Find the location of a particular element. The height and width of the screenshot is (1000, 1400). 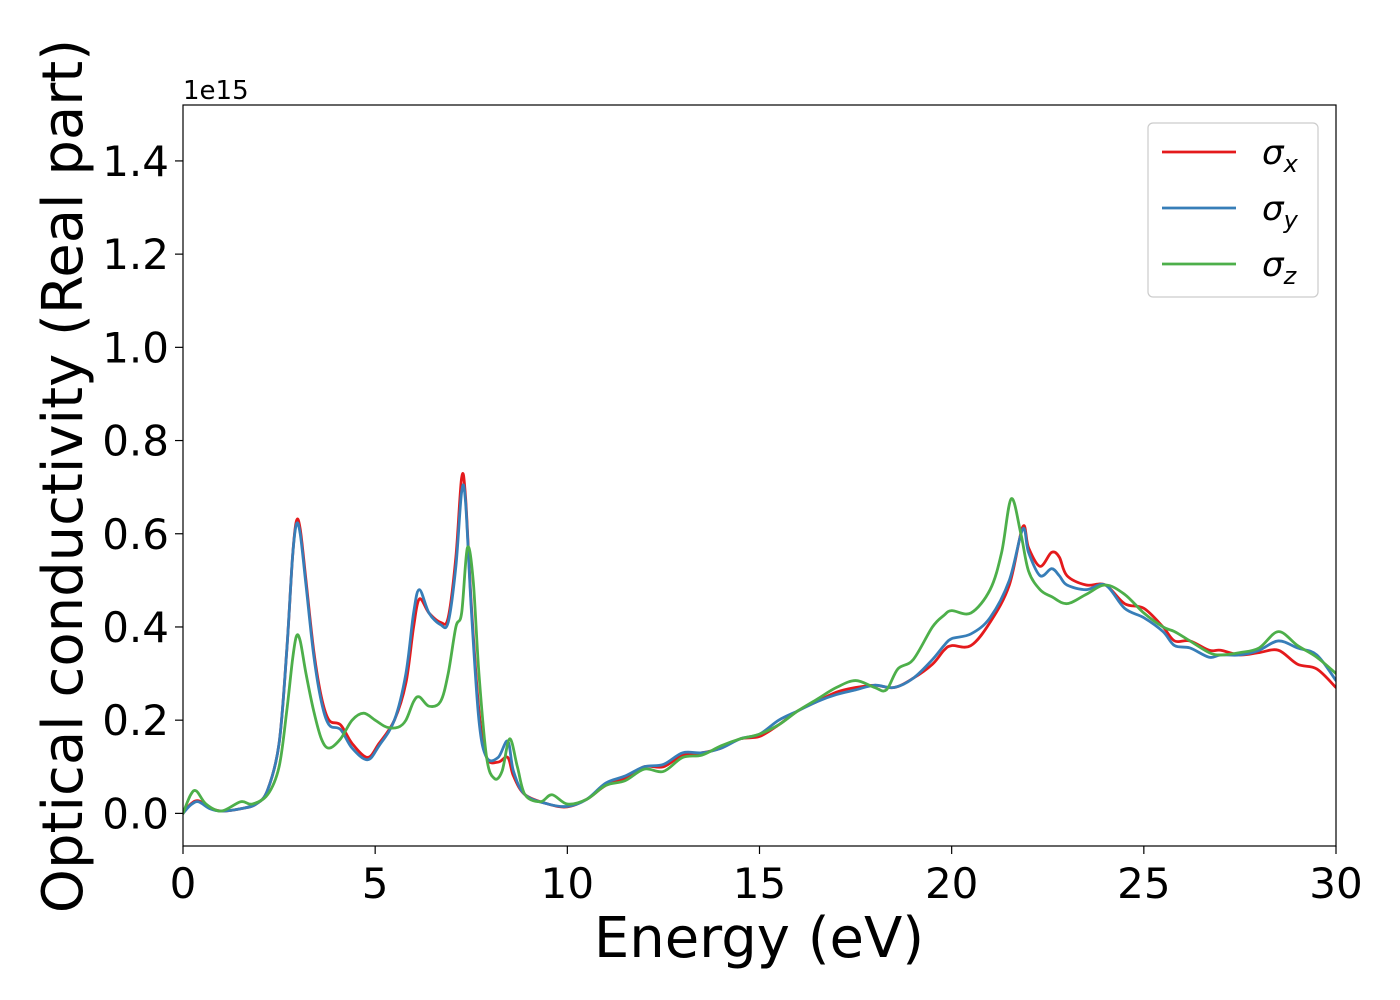

y-tick-label: 0.8 is located at coordinates (135, 441).